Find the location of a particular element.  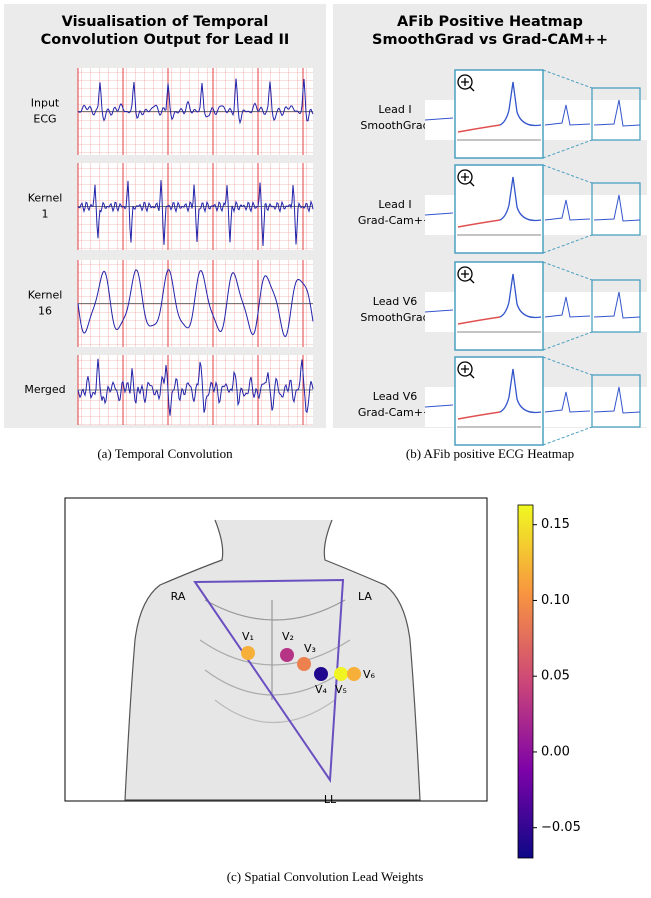

body-outline is located at coordinates (272, 660).